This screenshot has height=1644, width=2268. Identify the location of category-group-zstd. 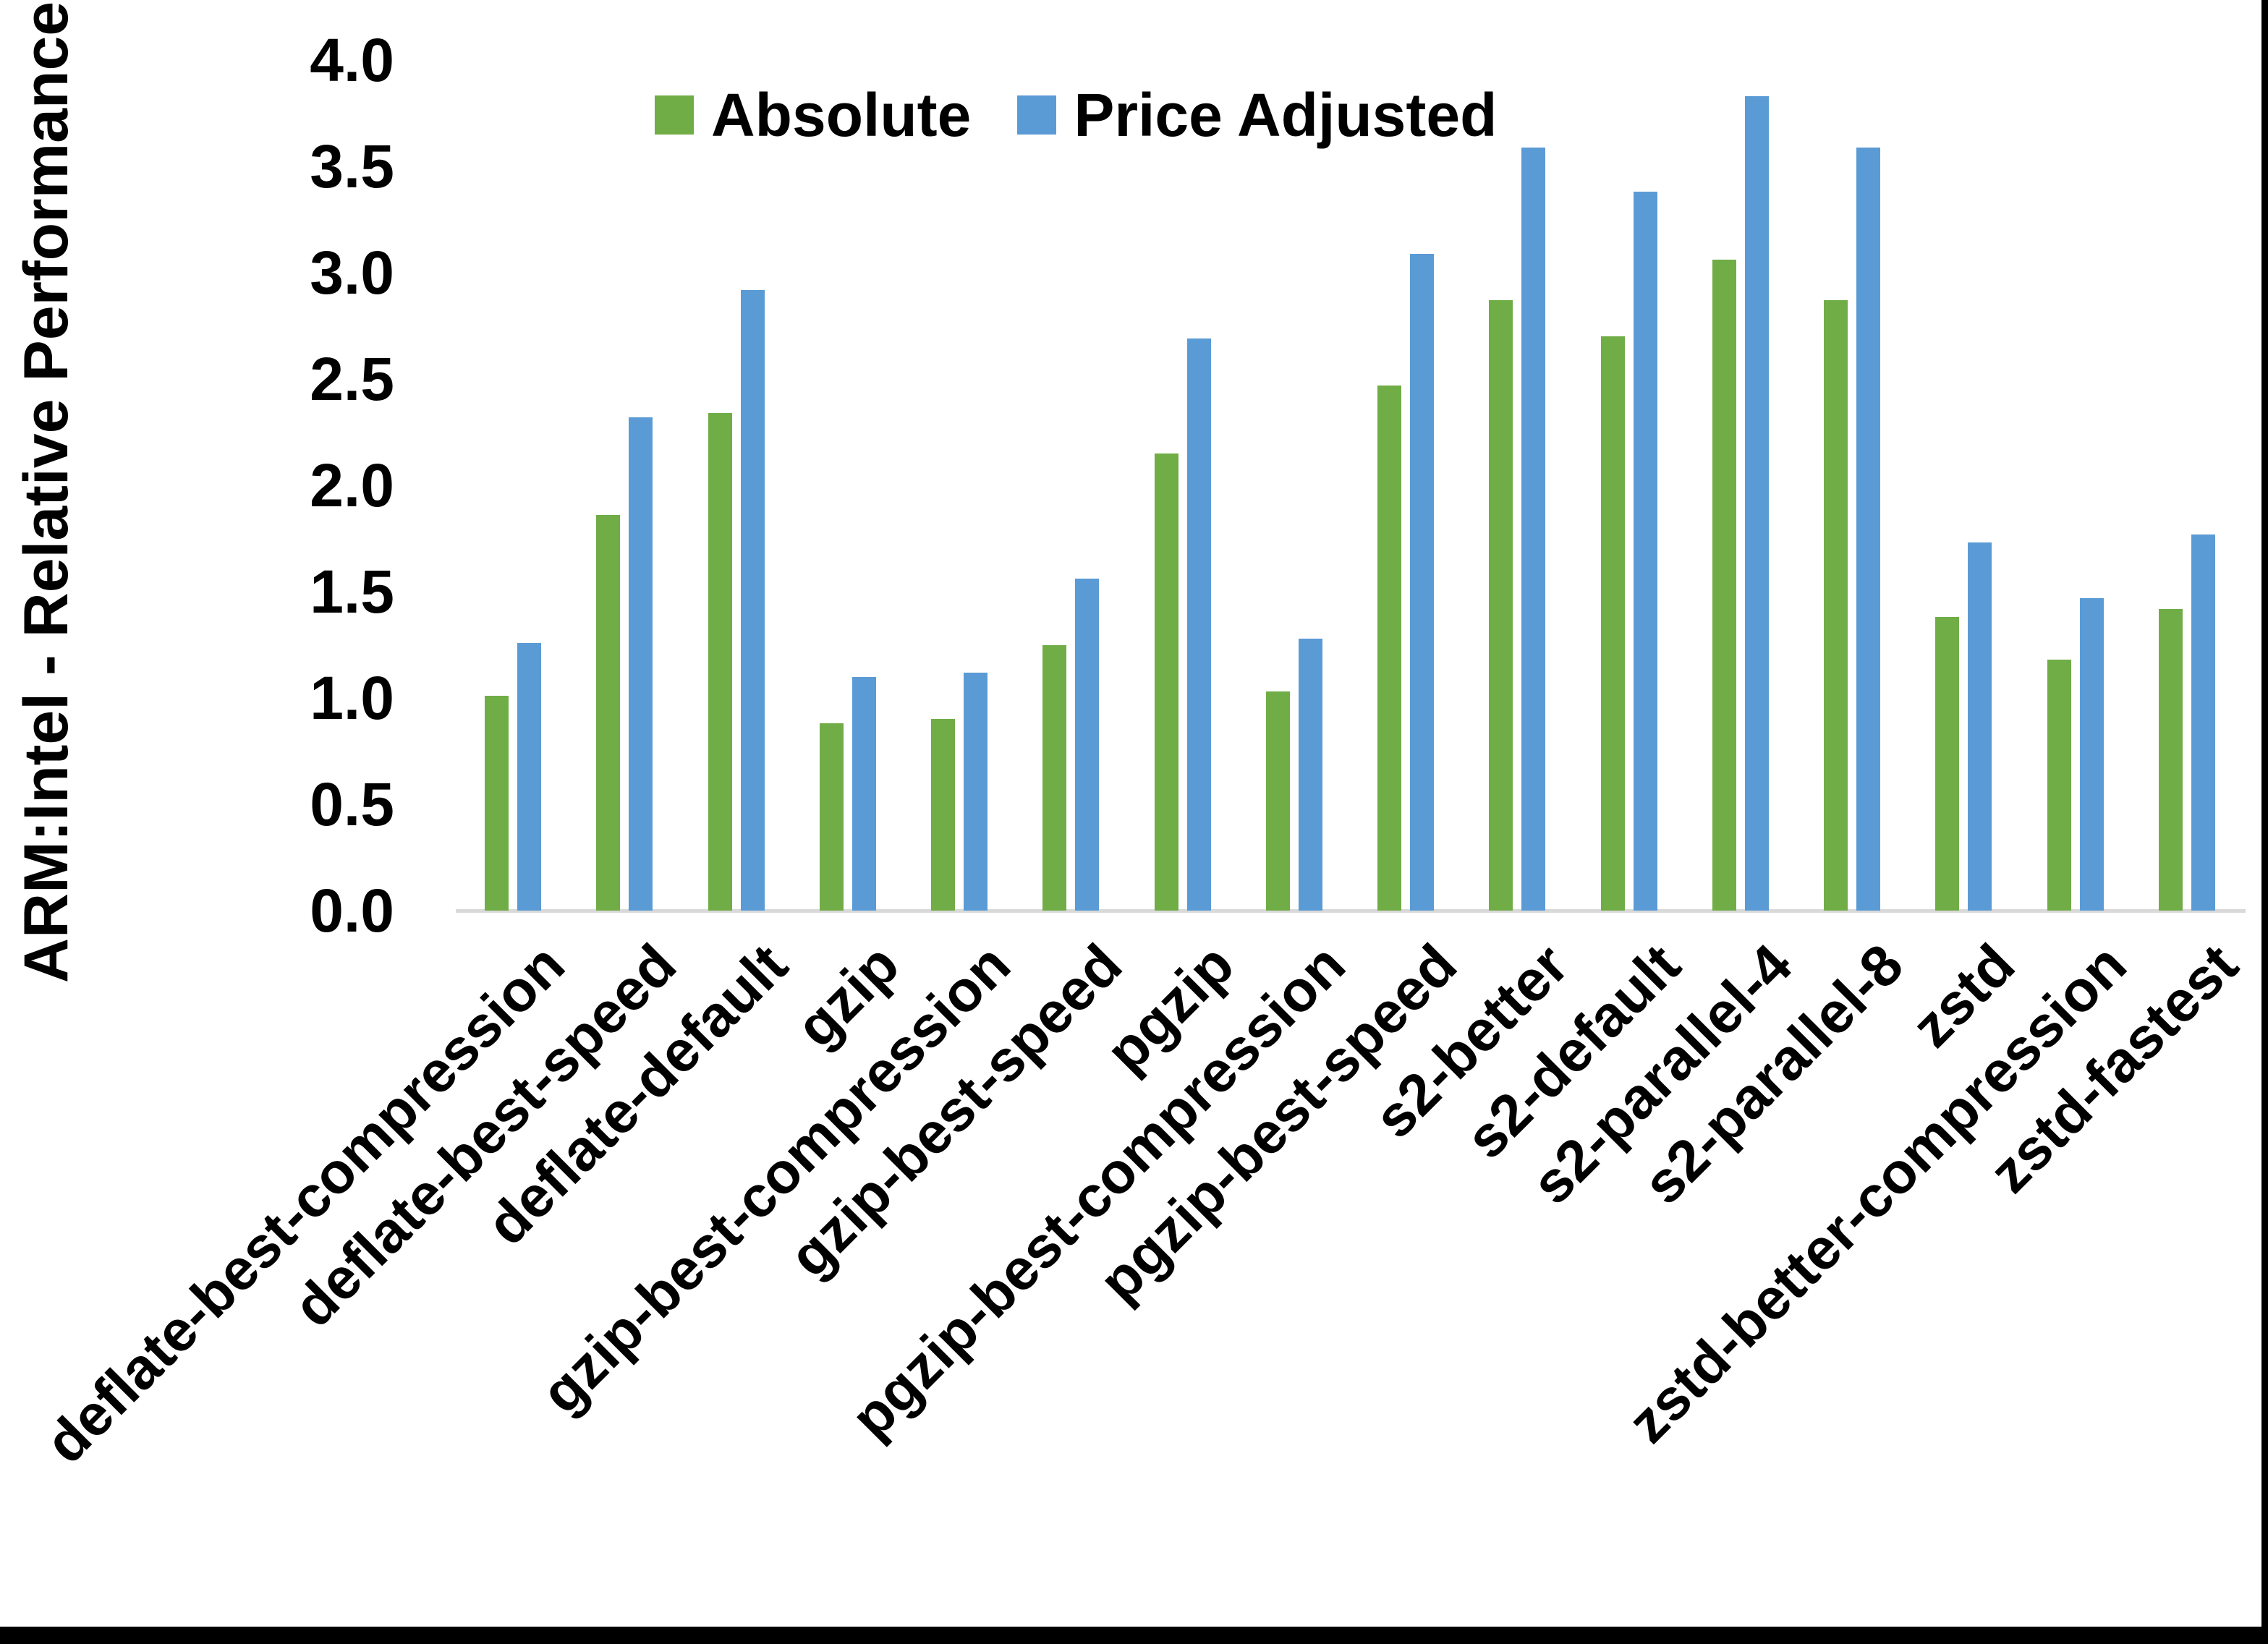
(1963, 485).